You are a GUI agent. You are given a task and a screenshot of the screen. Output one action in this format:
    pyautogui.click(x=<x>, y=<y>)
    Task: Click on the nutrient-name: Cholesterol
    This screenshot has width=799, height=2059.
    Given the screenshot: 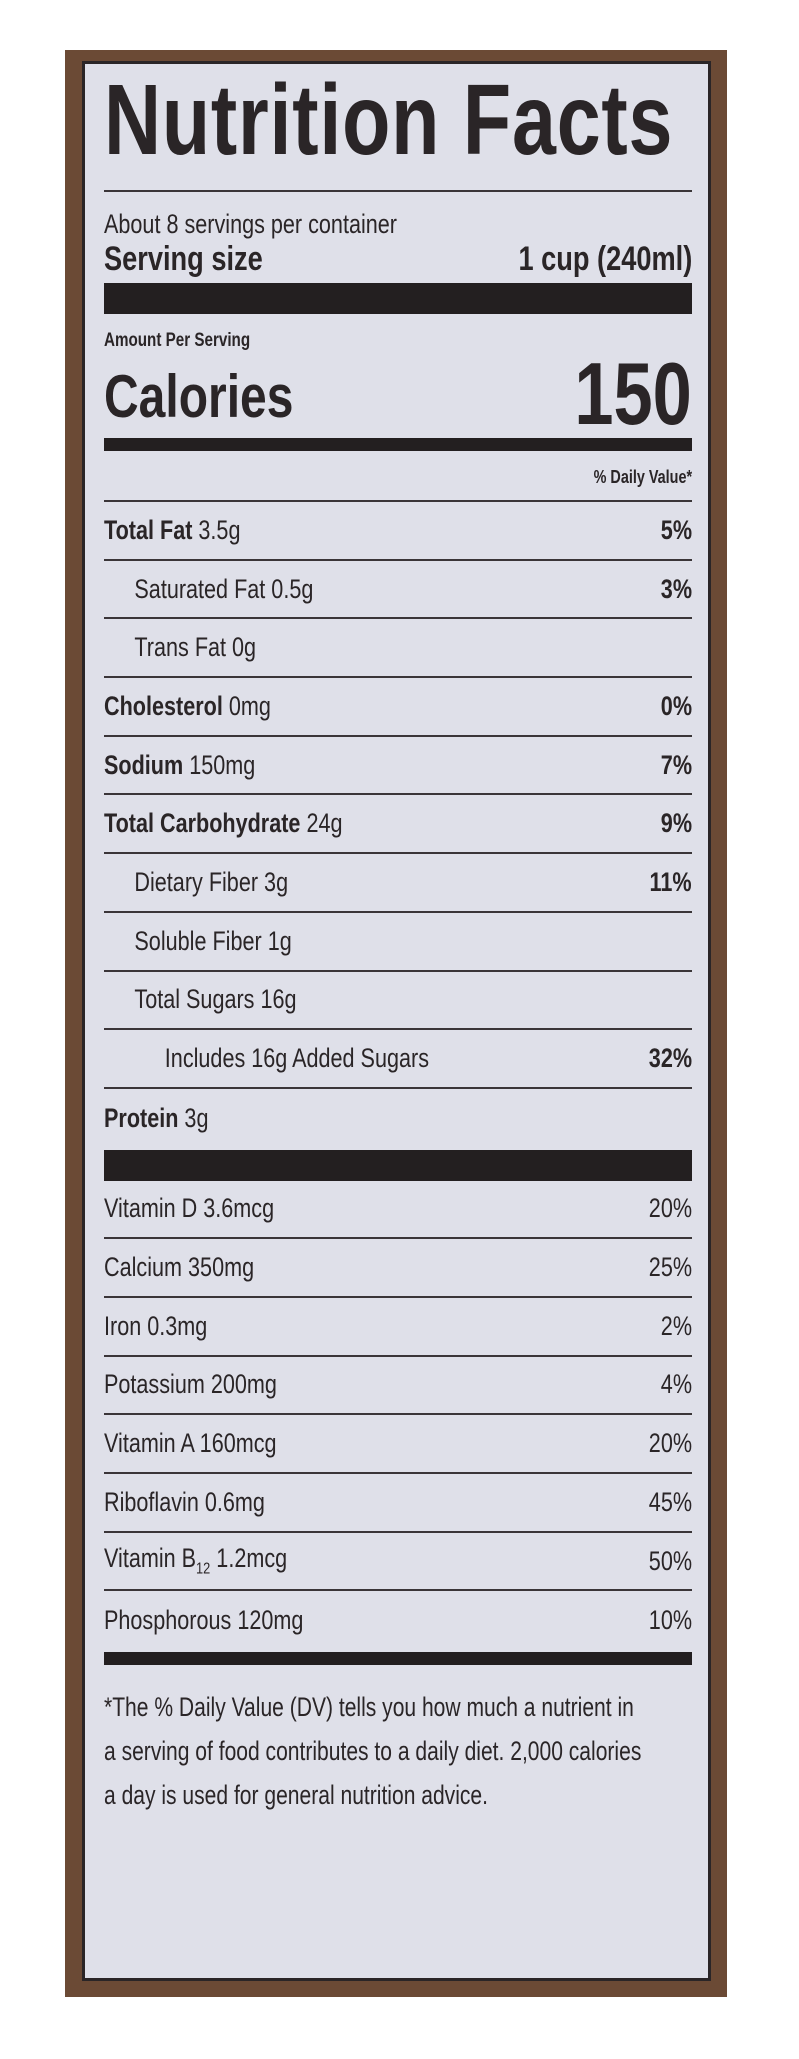 What is the action you would take?
    pyautogui.click(x=163, y=705)
    